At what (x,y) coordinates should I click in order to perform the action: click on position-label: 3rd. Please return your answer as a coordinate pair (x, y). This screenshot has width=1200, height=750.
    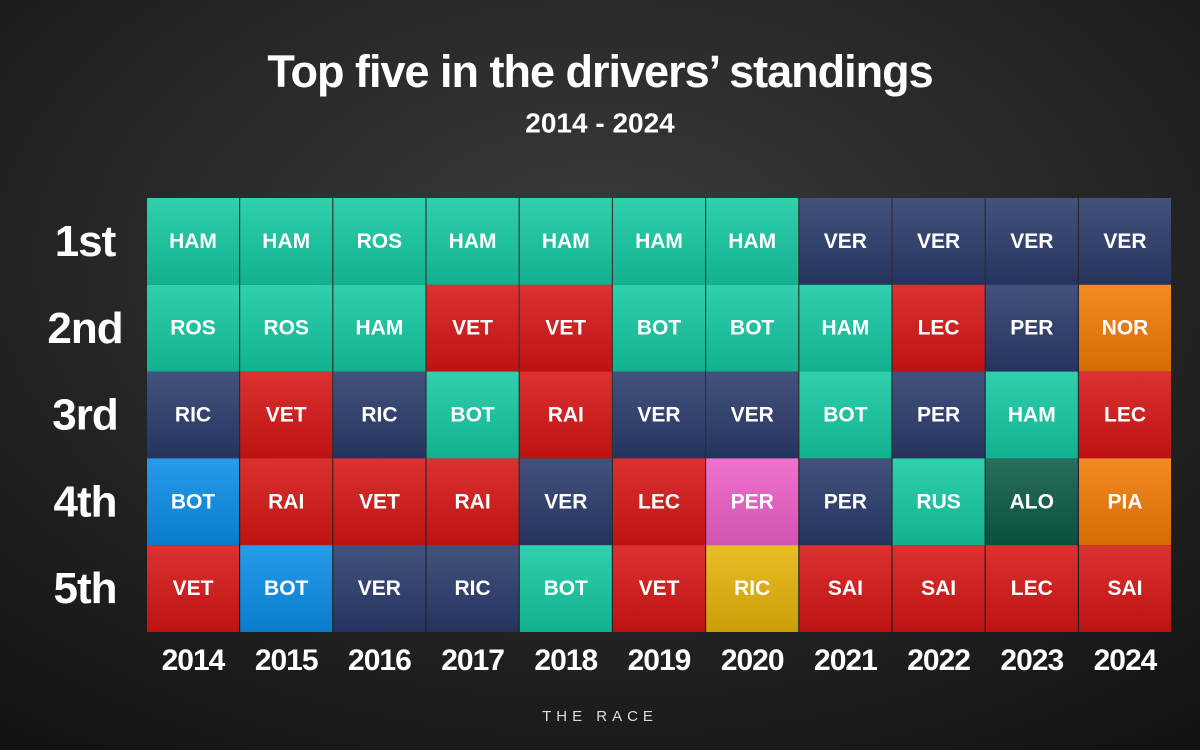
    Looking at the image, I should click on (84, 415).